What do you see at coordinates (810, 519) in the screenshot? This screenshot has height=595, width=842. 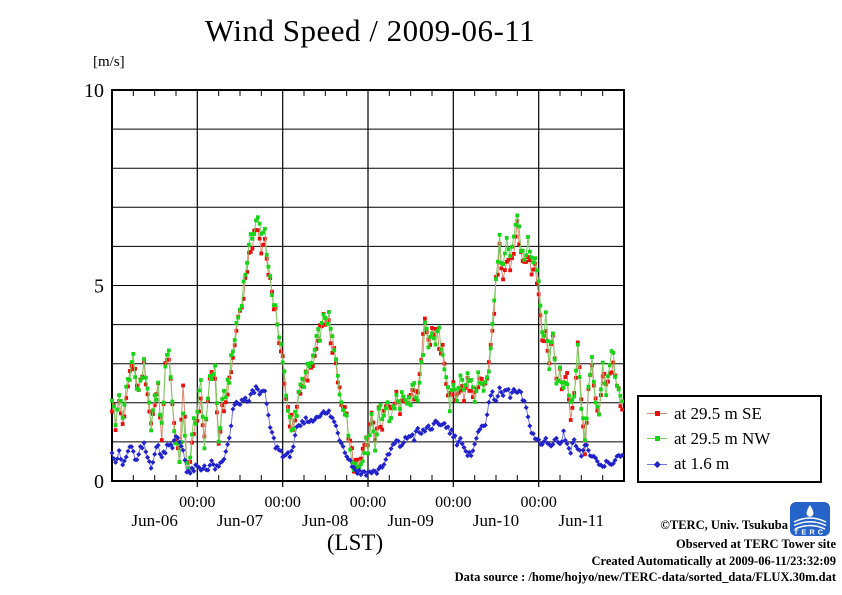 I see `terc-logo: TERC` at bounding box center [810, 519].